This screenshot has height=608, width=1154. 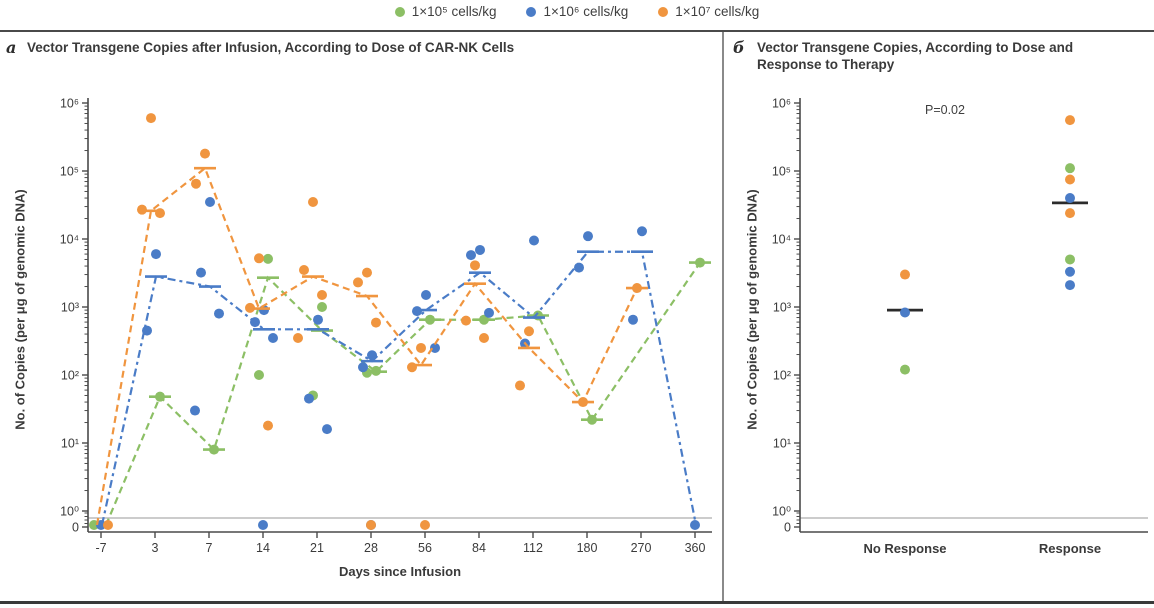 I want to click on top-rule, so click(x=577, y=31).